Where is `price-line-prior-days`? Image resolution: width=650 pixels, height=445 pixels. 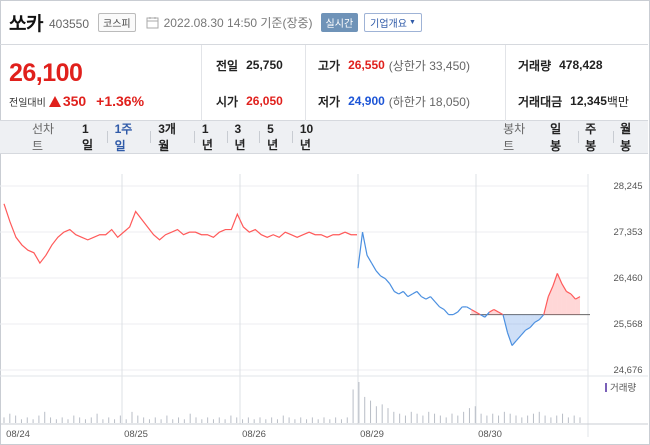 price-line-prior-days is located at coordinates (180, 234).